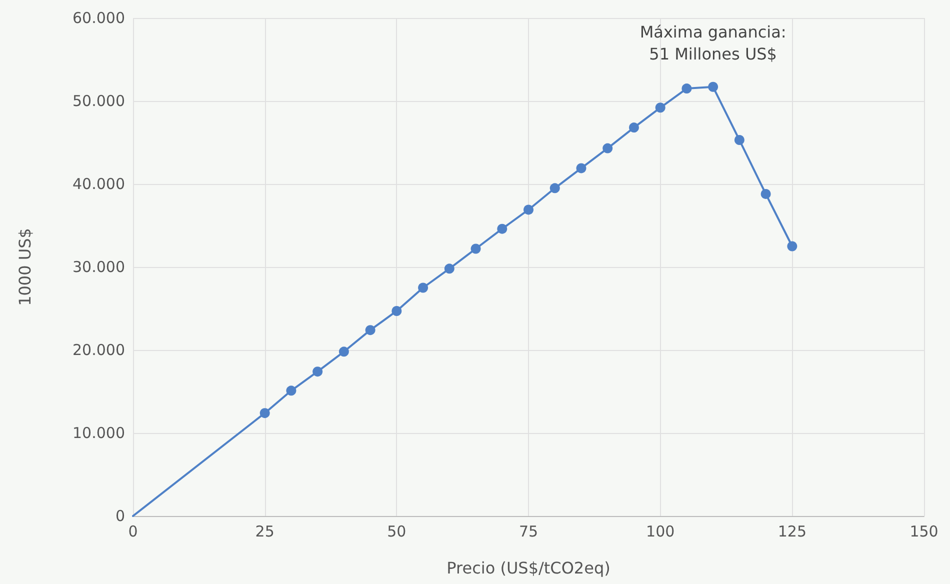  I want to click on y-tick-label: 60.000, so click(98, 18).